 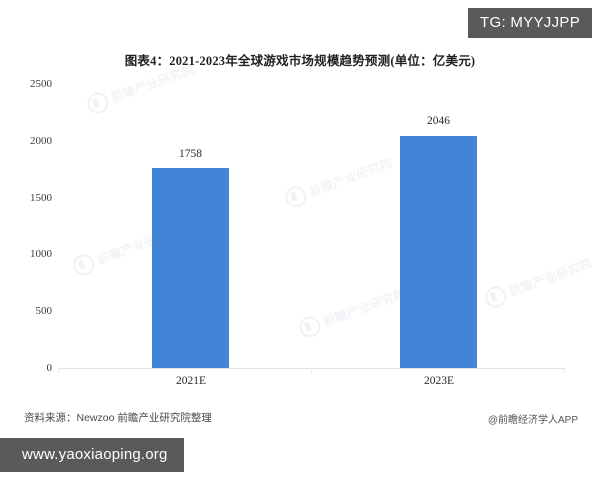 What do you see at coordinates (191, 381) in the screenshot?
I see `x-category-label-2021e: 2021E` at bounding box center [191, 381].